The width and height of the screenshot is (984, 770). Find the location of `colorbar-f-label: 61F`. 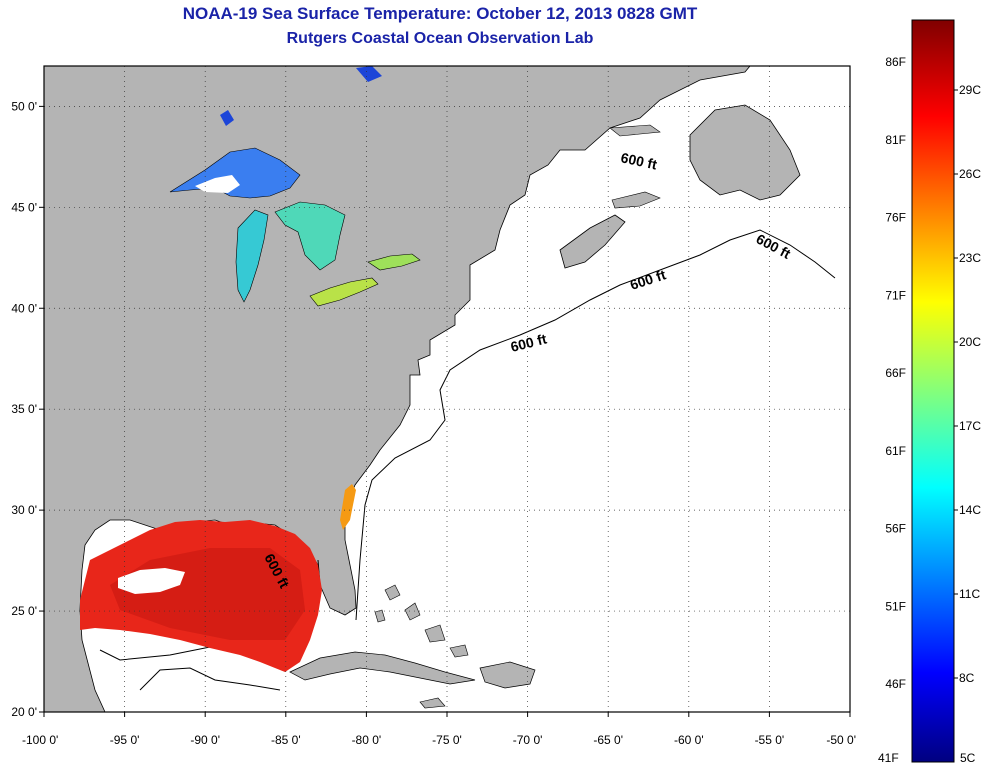

colorbar-f-label: 61F is located at coordinates (895, 451).